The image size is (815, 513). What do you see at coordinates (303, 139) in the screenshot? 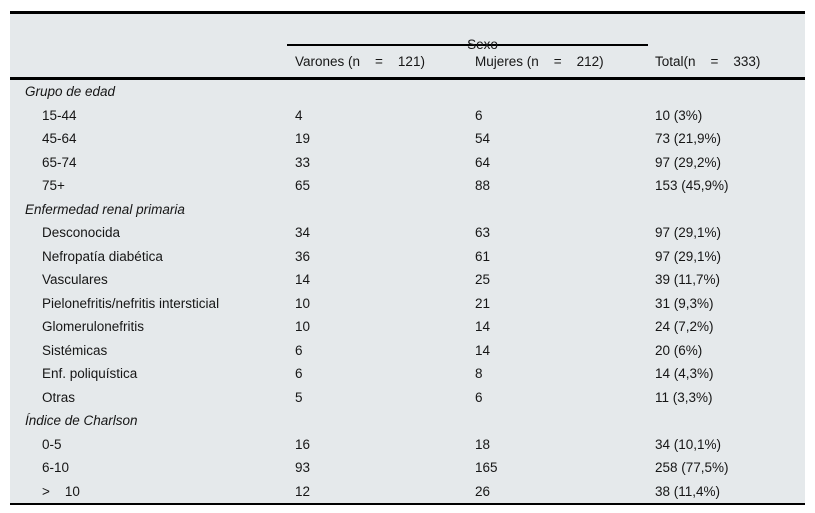
I see `varones-value: 19` at bounding box center [303, 139].